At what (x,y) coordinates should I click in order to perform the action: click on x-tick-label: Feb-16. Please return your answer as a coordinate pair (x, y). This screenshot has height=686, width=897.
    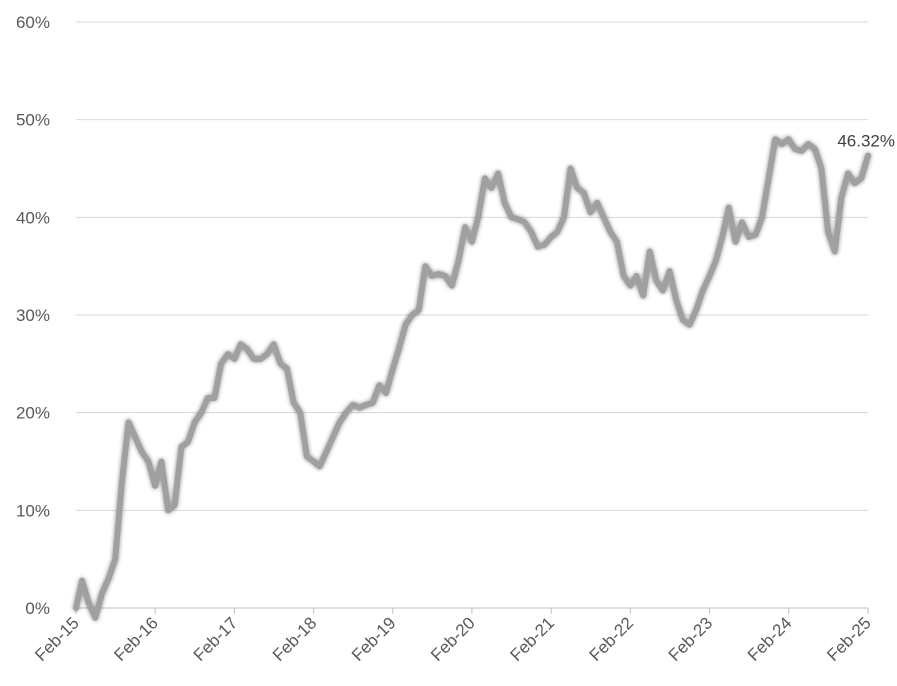
    Looking at the image, I should click on (136, 639).